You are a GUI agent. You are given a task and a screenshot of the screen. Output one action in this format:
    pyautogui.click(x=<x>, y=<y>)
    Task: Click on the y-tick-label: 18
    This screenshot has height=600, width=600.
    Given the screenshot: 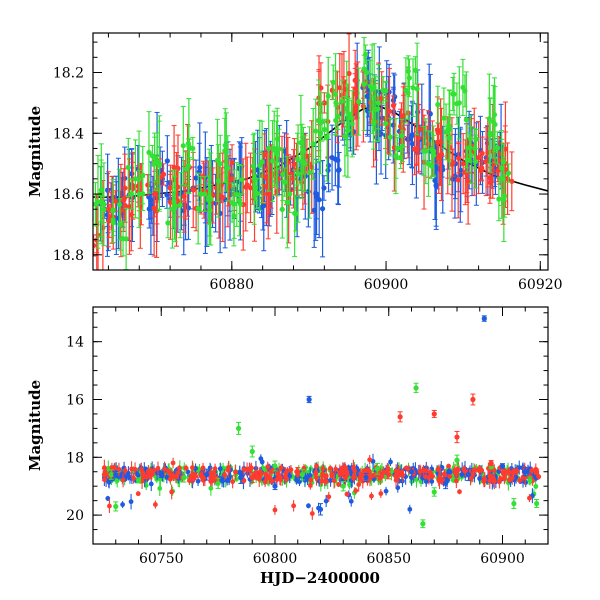 What is the action you would take?
    pyautogui.click(x=75, y=458)
    